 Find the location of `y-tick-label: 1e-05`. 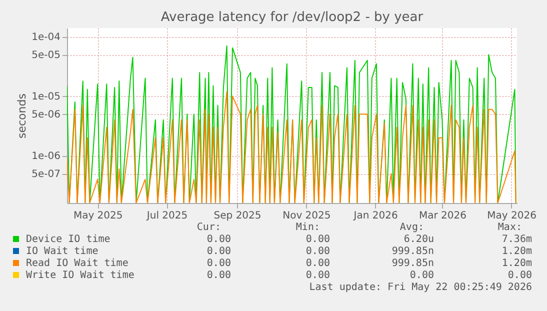

y-tick-label: 1e-05 is located at coordinates (46, 97).